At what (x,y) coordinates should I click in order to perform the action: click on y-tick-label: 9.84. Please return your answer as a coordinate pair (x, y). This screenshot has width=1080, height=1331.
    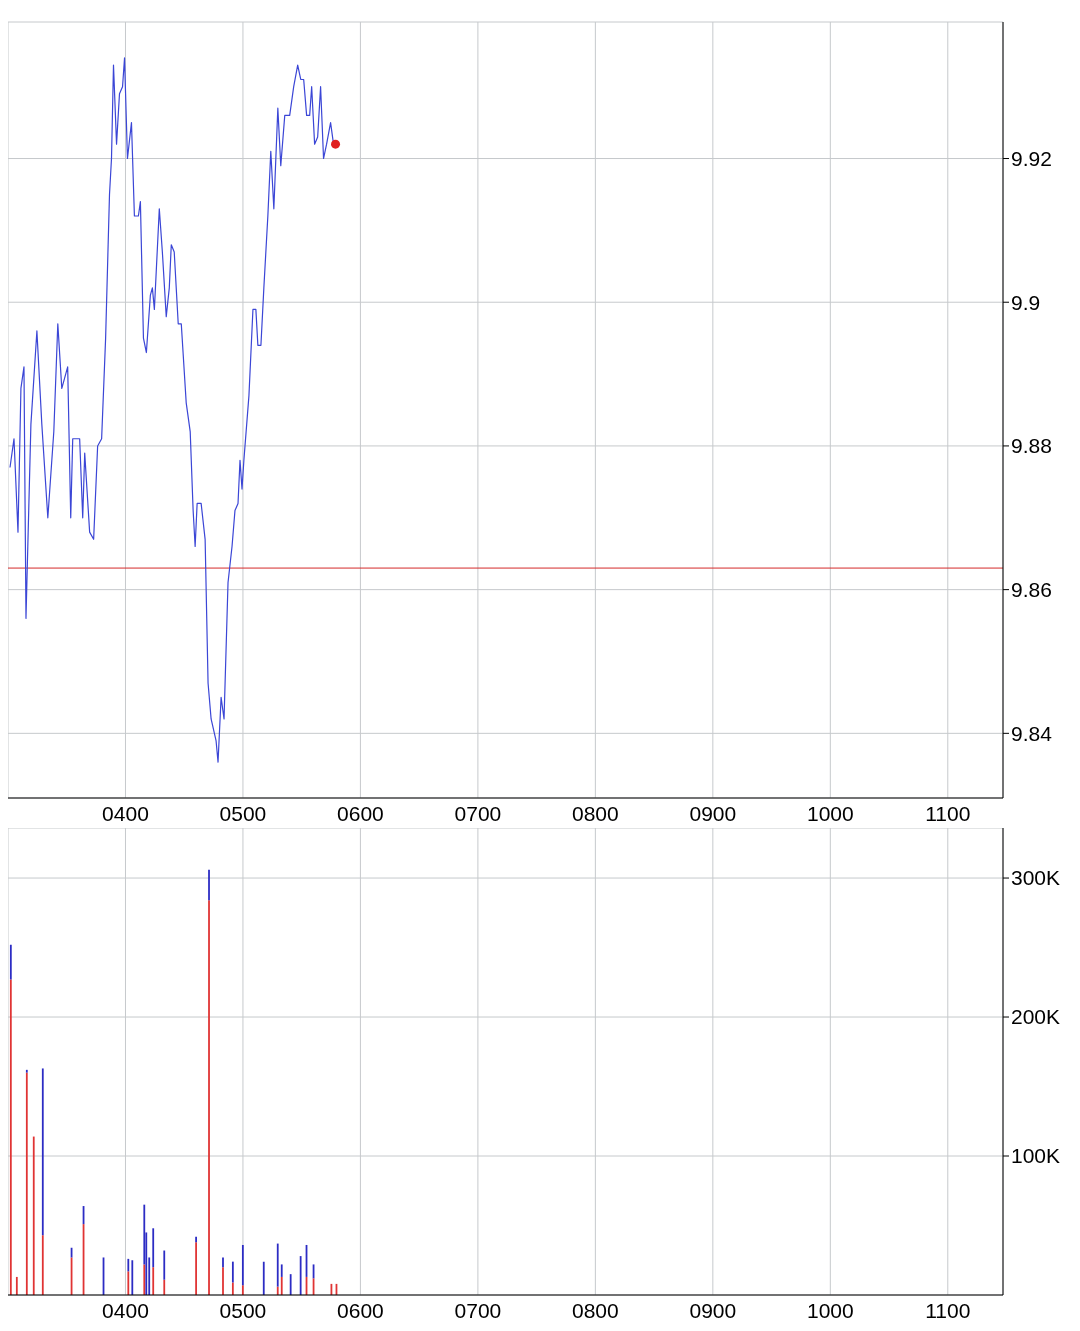
    Looking at the image, I should click on (1032, 733).